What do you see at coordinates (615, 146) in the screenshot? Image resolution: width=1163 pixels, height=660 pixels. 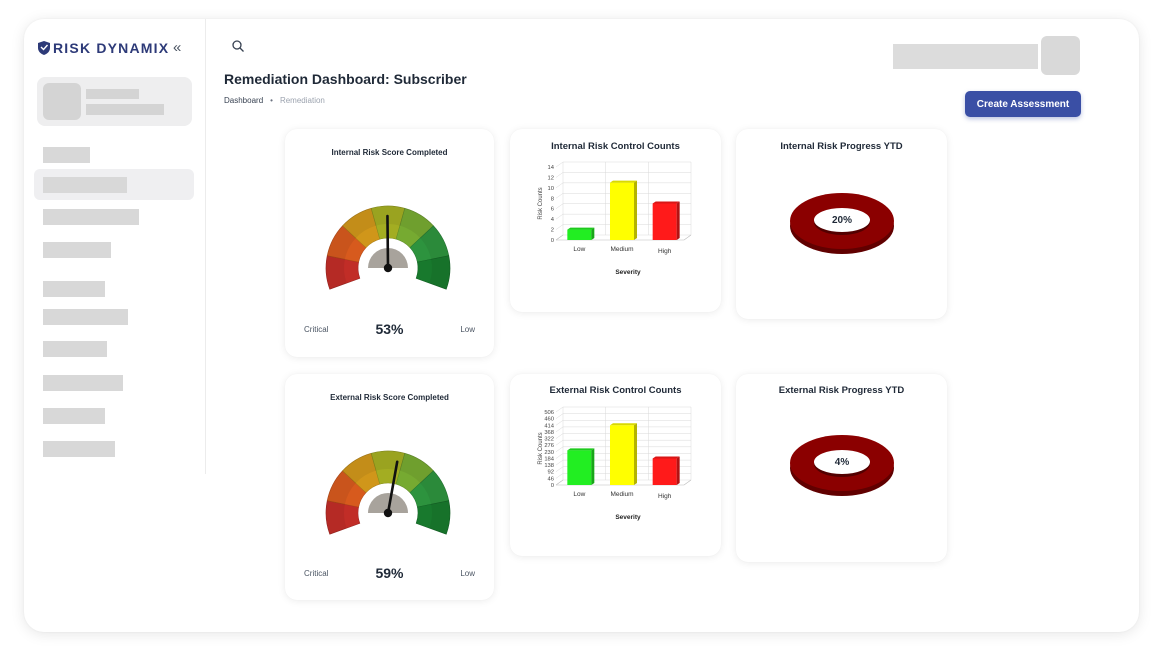 I see `chart-title: Internal Risk Control Counts` at bounding box center [615, 146].